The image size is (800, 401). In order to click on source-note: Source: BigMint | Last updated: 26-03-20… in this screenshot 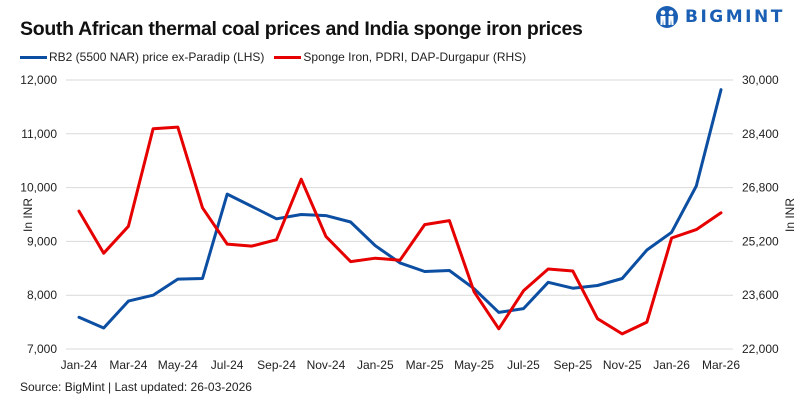, I will do `click(136, 387)`.